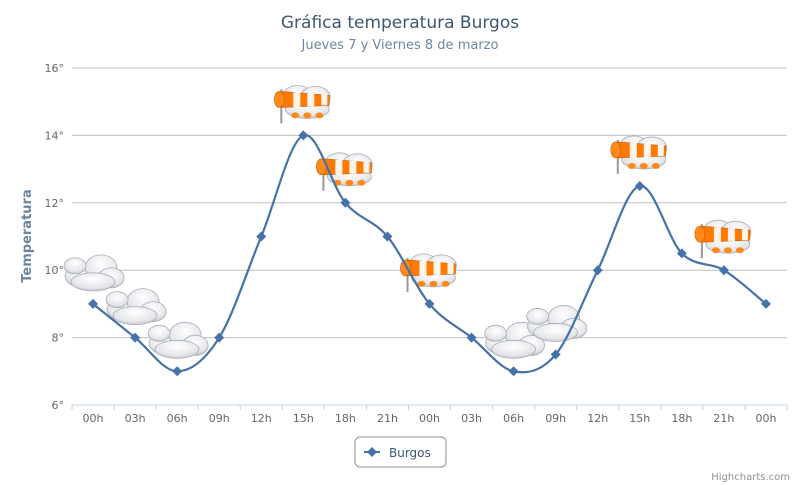 This screenshot has width=800, height=485. Describe the element at coordinates (55, 203) in the screenshot. I see `y-tick-label: 12°` at that location.